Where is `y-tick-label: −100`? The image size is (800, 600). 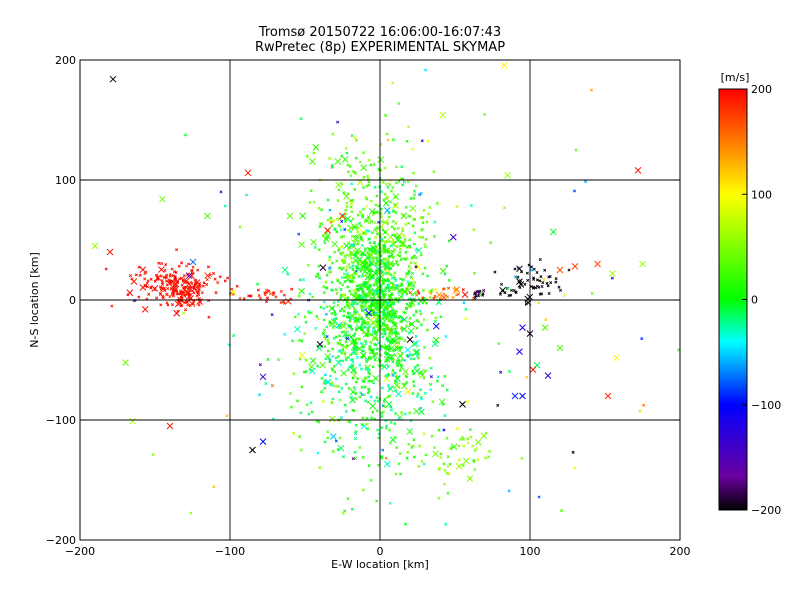
y-tick-label: −100 is located at coordinates (61, 420).